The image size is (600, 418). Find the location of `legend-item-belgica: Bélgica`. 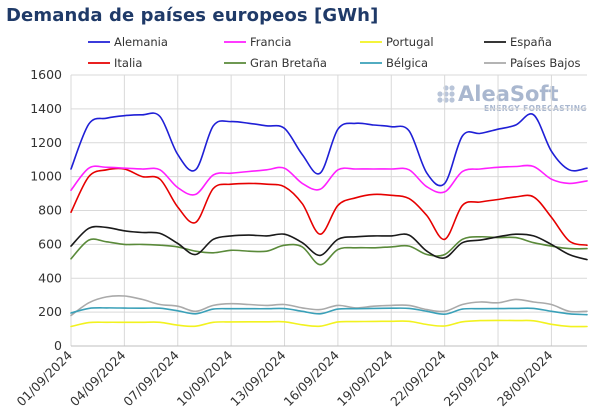

legend-item-belgica: Bélgica is located at coordinates (394, 63).